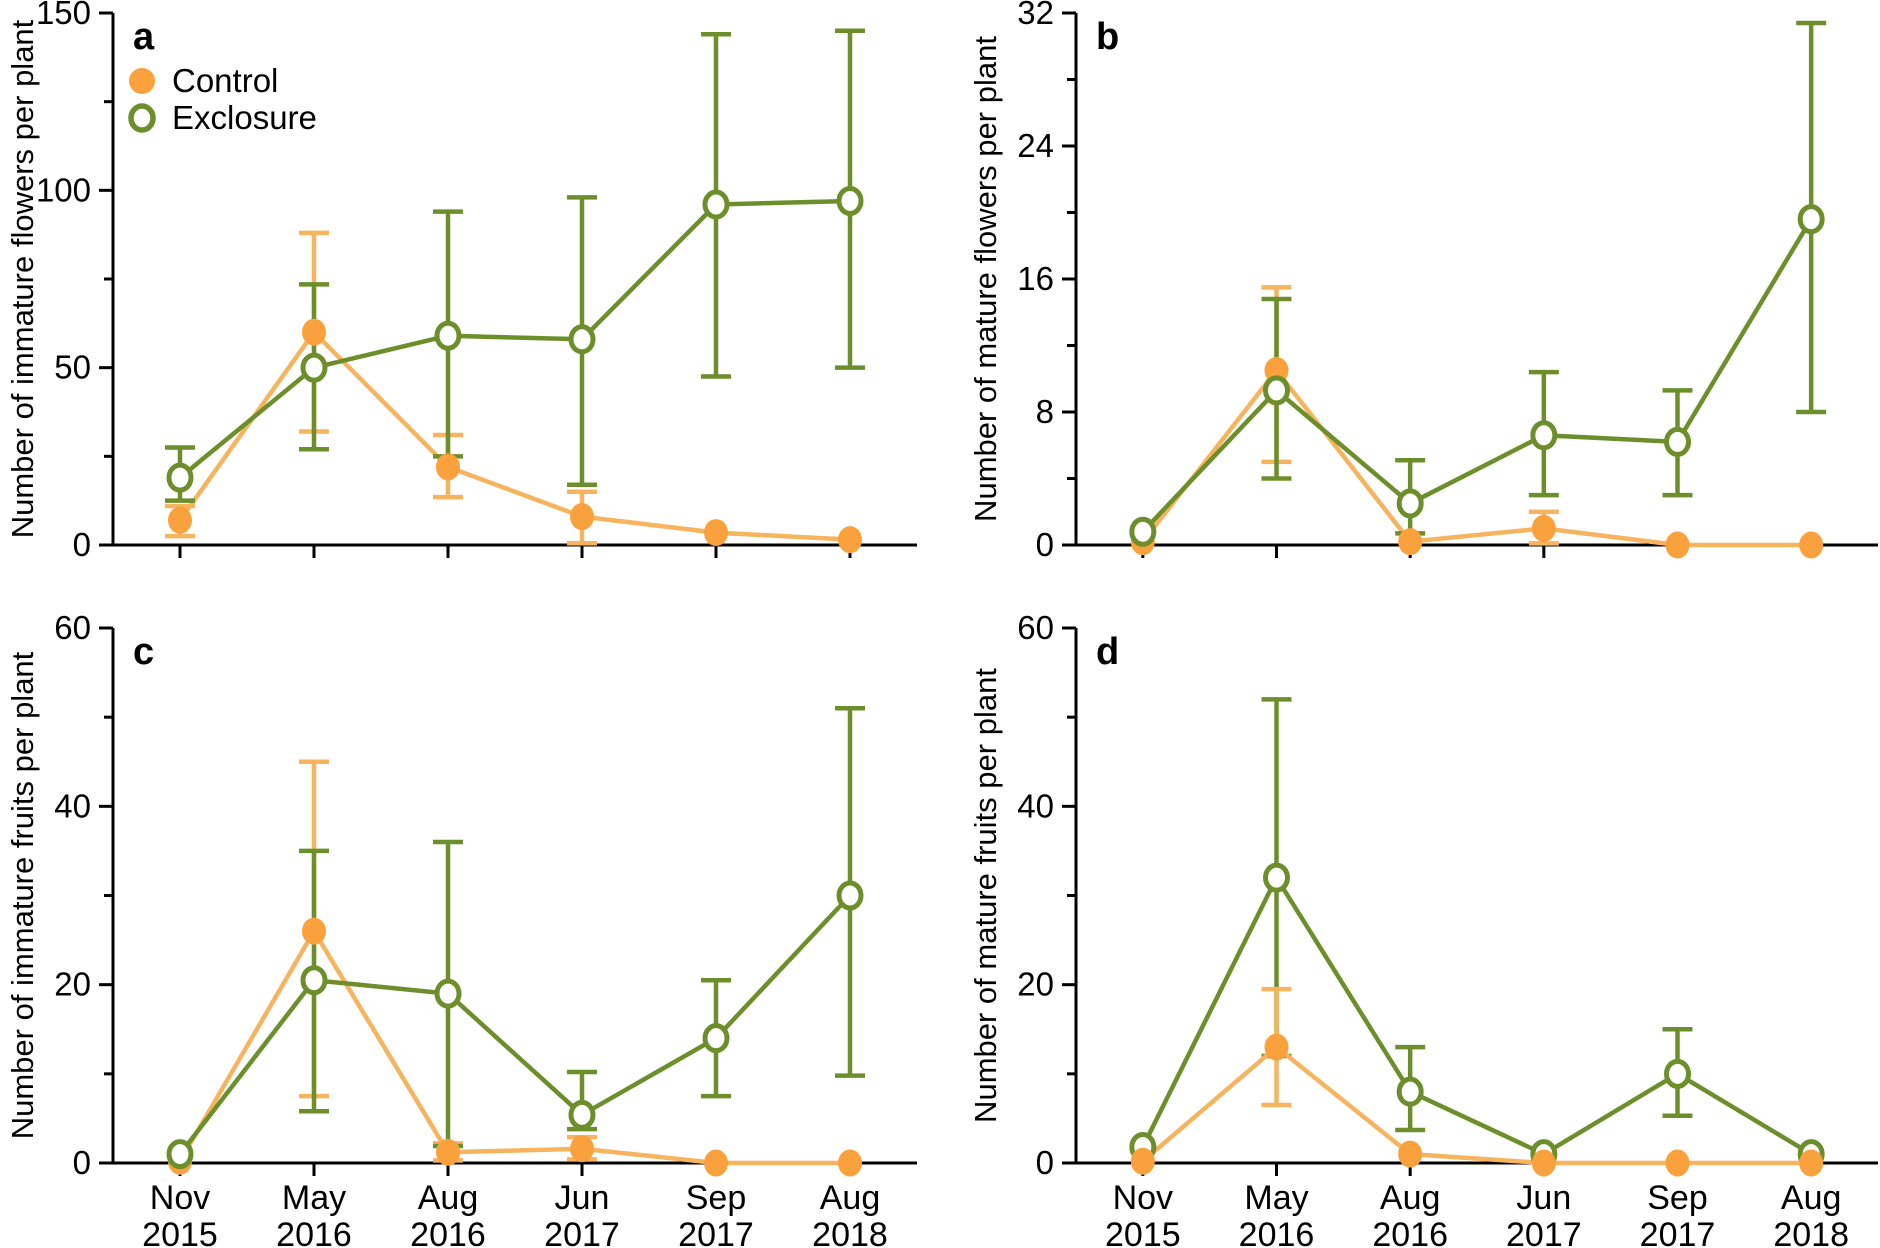  I want to click on y-tick-label: 100, so click(63, 189).